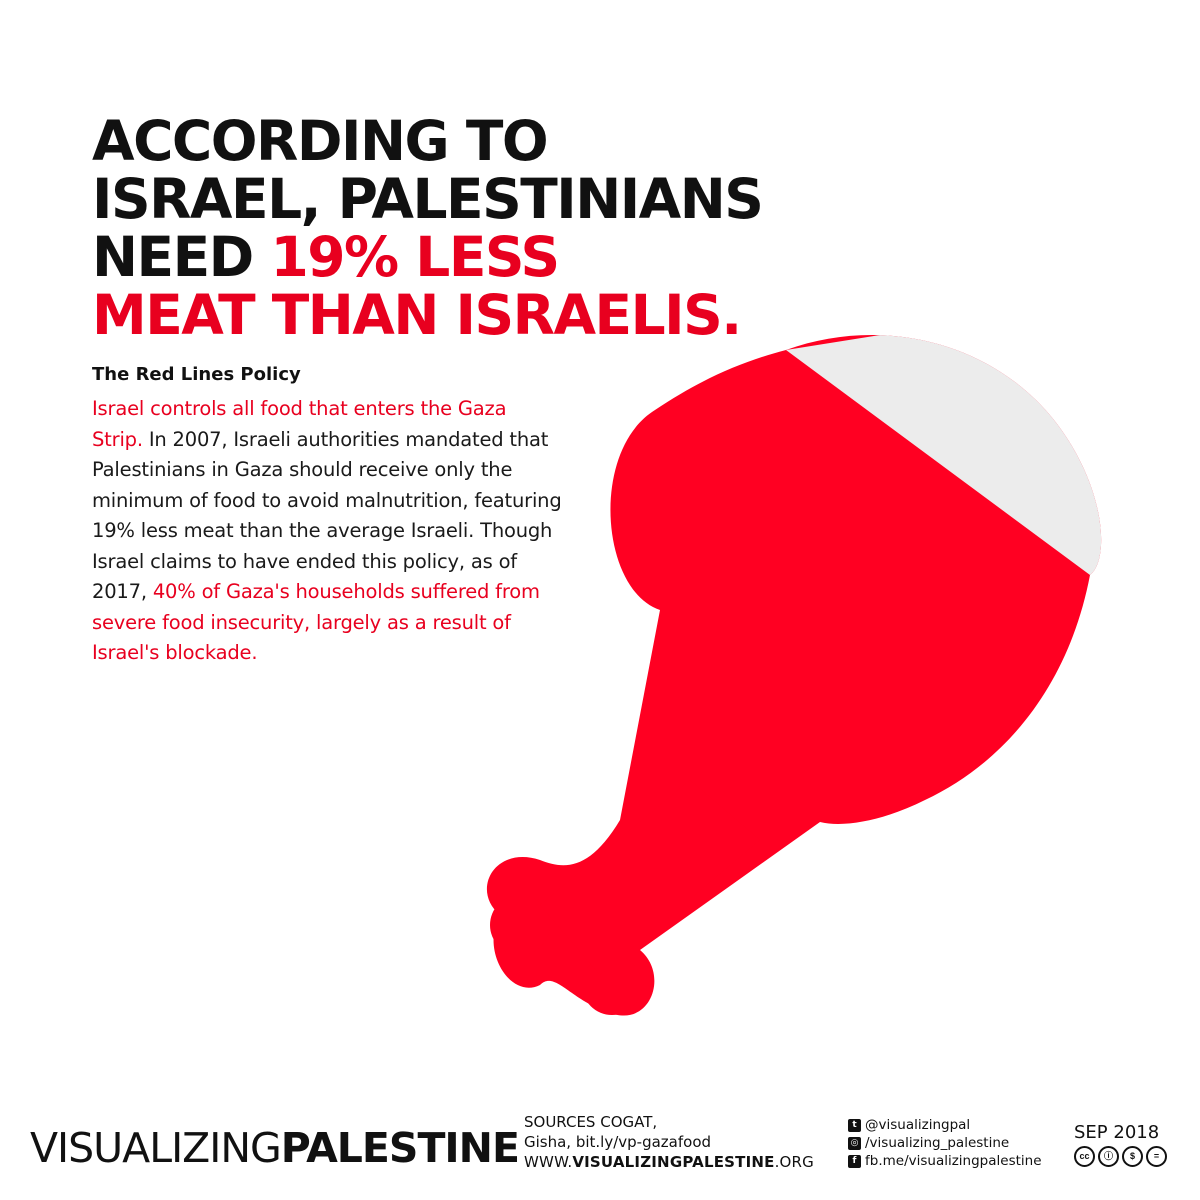 Image resolution: width=1200 pixels, height=1200 pixels. What do you see at coordinates (854, 1143) in the screenshot?
I see `instagram-icon: ◎` at bounding box center [854, 1143].